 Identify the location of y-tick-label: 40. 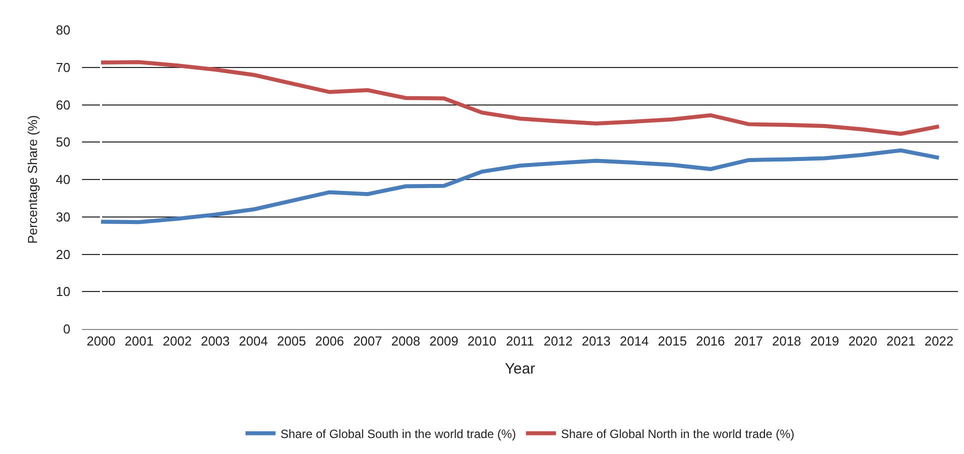
(63, 180).